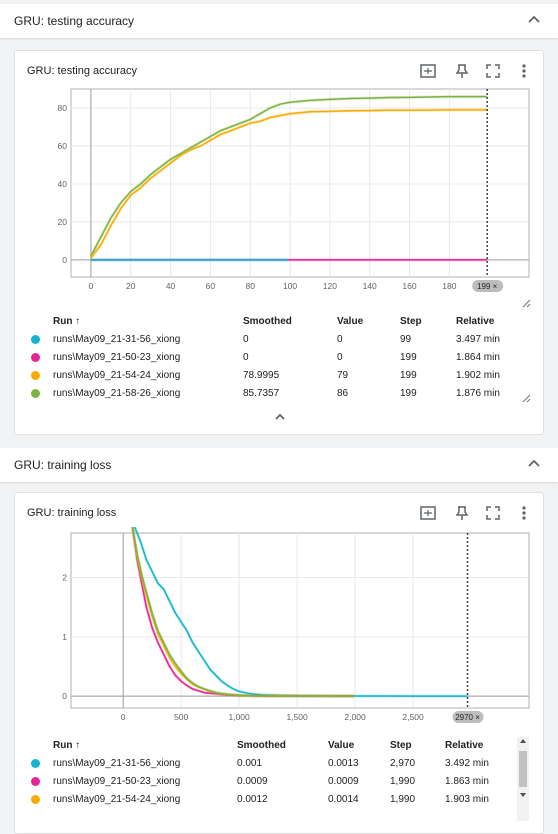  What do you see at coordinates (290, 286) in the screenshot?
I see `x-tick-label: 100` at bounding box center [290, 286].